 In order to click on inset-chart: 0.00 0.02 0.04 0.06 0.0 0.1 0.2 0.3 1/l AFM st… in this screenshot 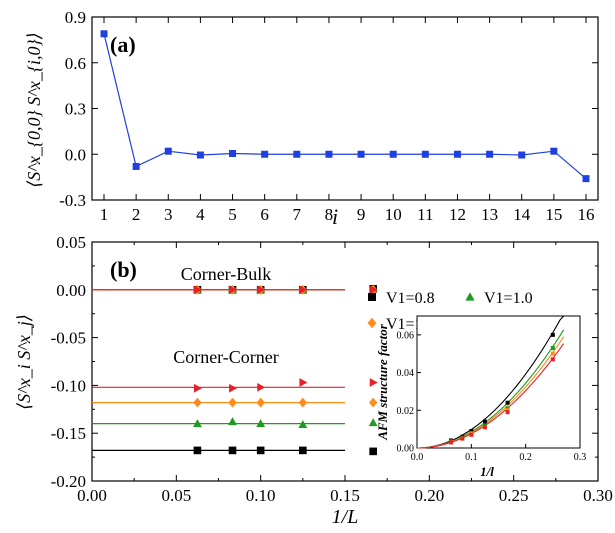, I will do `click(481, 397)`.